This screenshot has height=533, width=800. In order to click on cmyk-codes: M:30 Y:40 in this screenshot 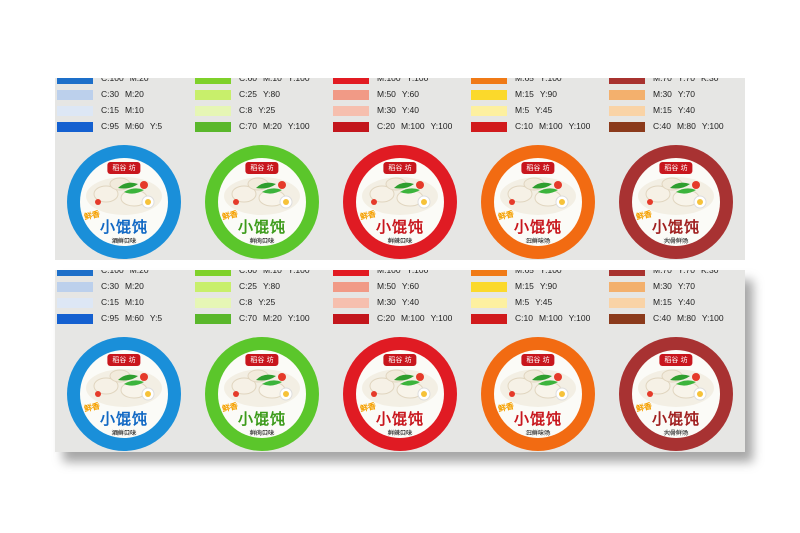, I will do `click(404, 302)`.